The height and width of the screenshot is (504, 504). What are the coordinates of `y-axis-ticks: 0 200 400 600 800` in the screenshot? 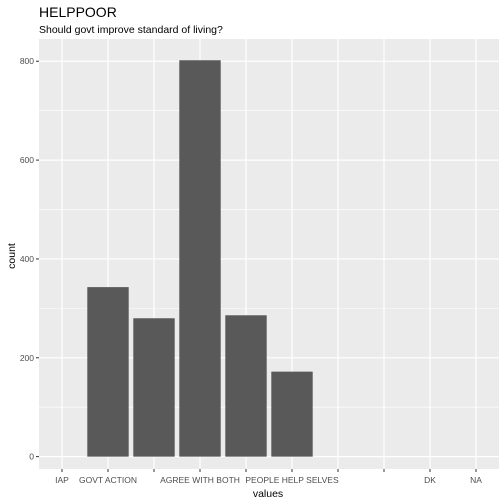 It's located at (29, 259).